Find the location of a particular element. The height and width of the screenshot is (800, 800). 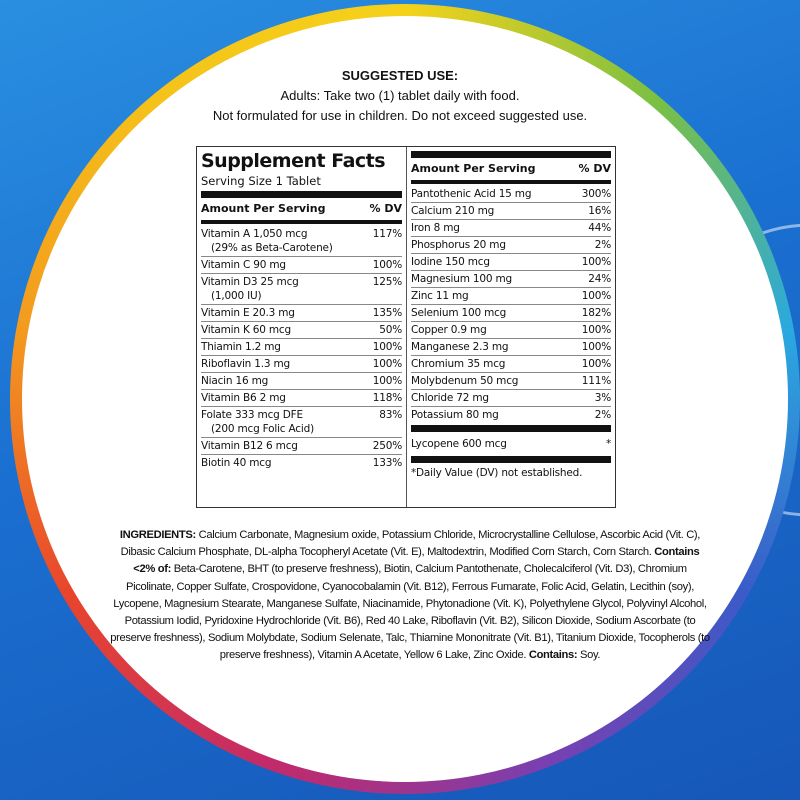

nutrient-label: Potassium 80 mg is located at coordinates (455, 415).